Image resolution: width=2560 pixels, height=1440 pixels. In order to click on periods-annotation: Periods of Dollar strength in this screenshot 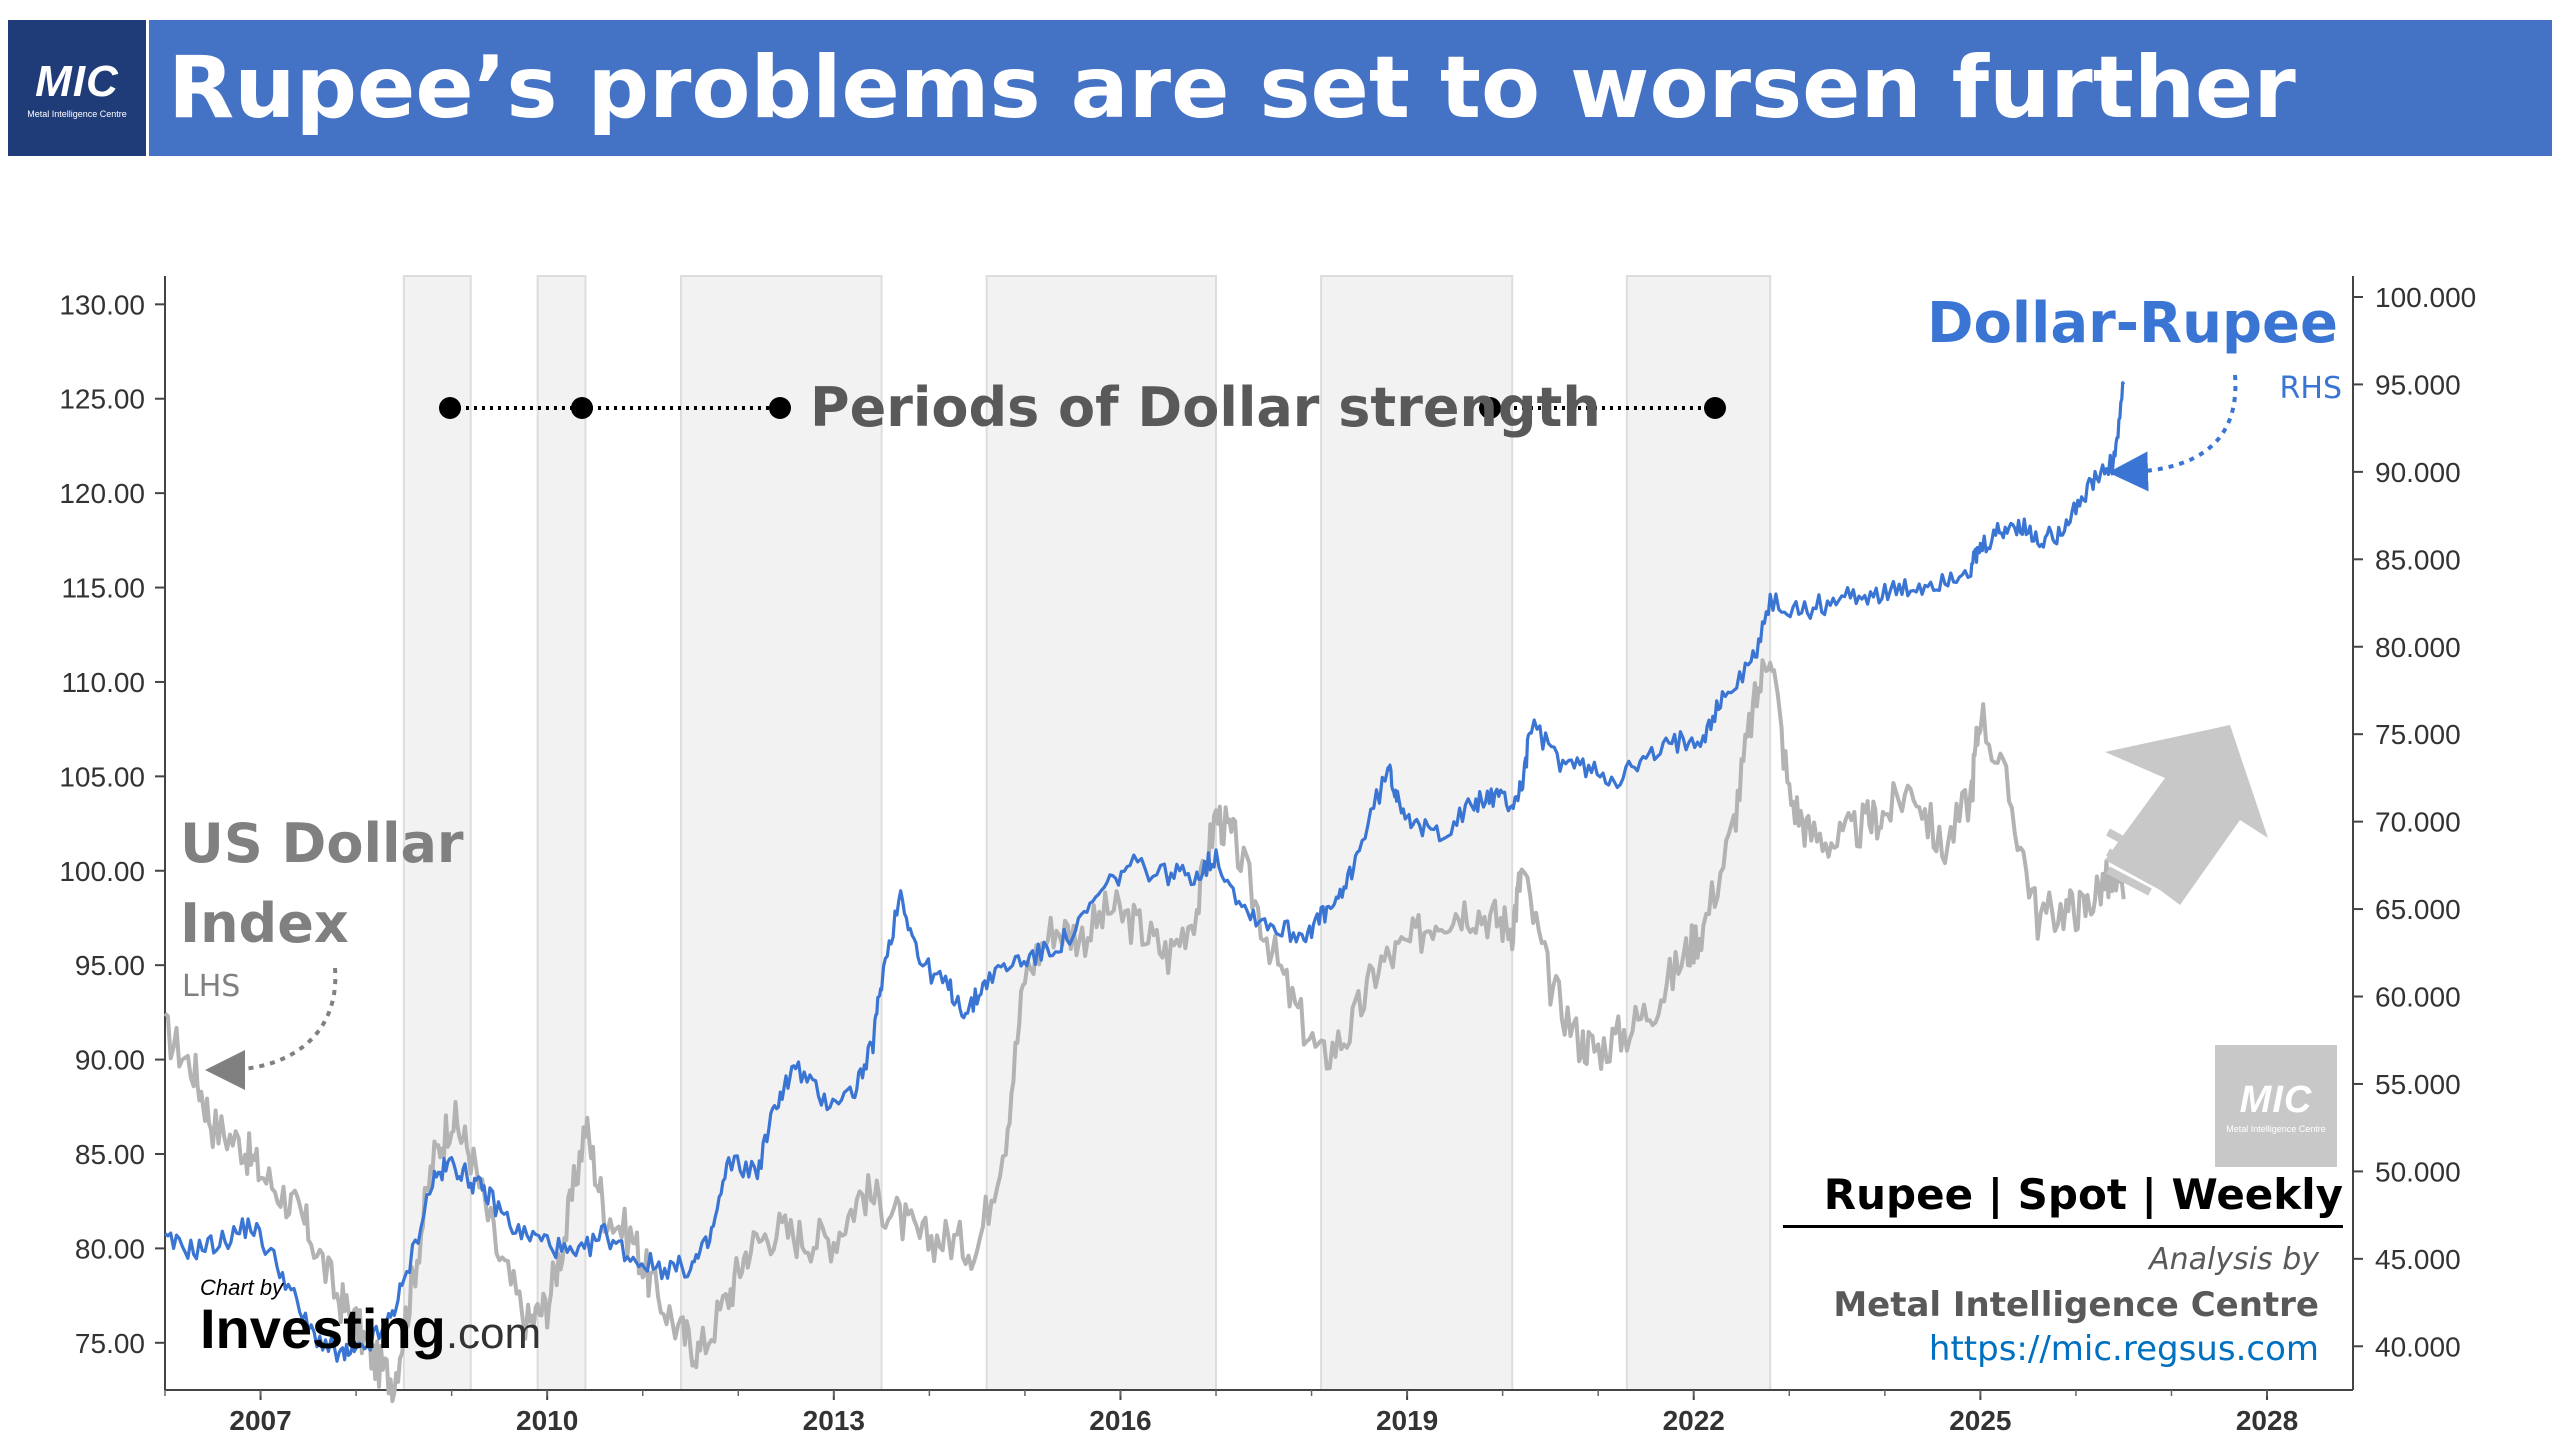, I will do `click(1082, 407)`.